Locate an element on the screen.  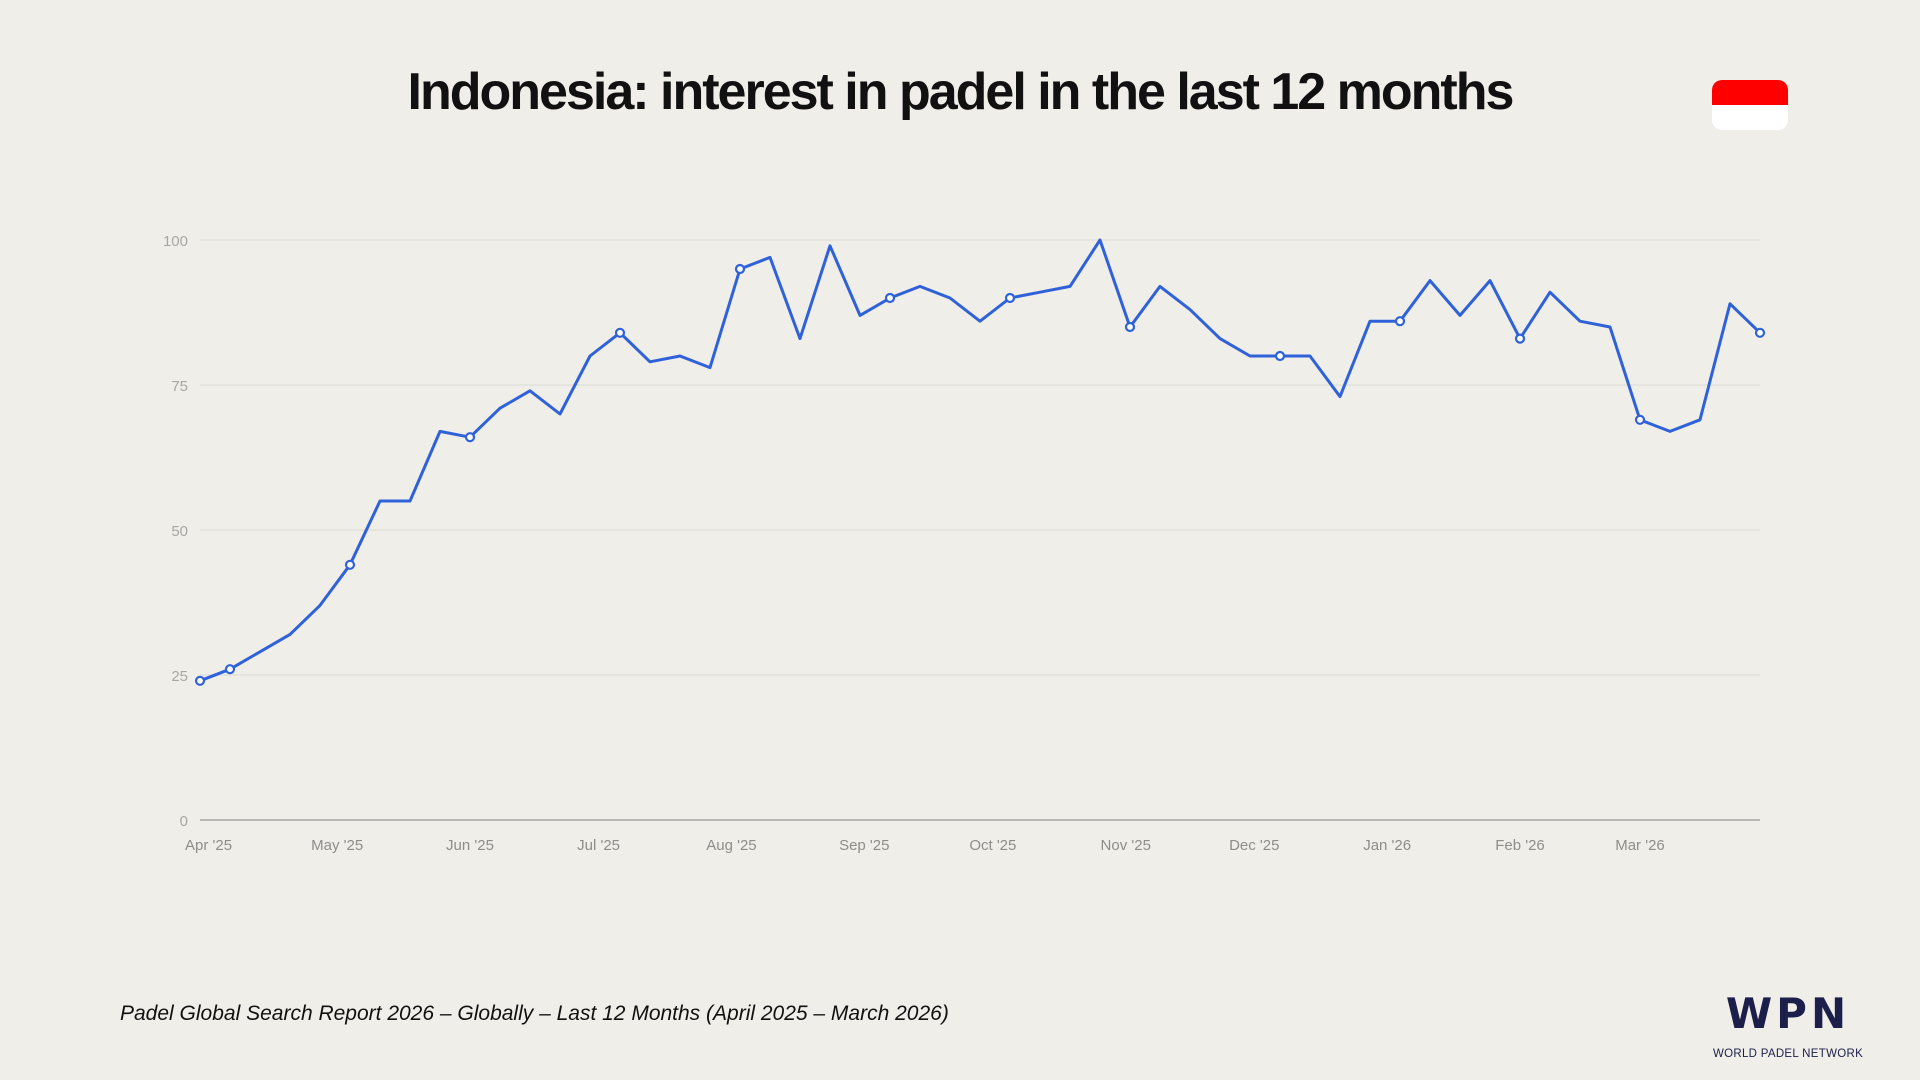
y-axis-ticks: 0 25 50 75 100 is located at coordinates (175, 531).